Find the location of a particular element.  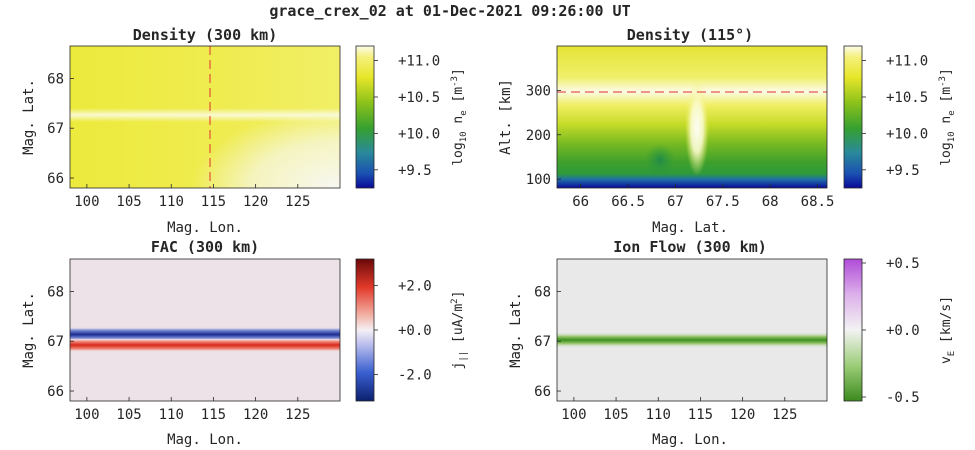

colorbar-tick-label: +2.0 is located at coordinates (415, 287).